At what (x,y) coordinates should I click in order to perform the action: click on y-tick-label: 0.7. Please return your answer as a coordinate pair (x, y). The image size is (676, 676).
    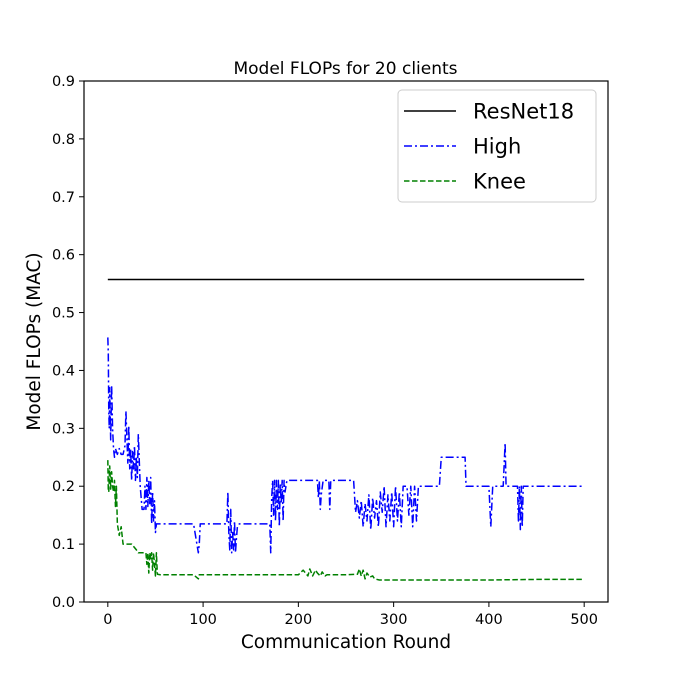
    Looking at the image, I should click on (63, 198).